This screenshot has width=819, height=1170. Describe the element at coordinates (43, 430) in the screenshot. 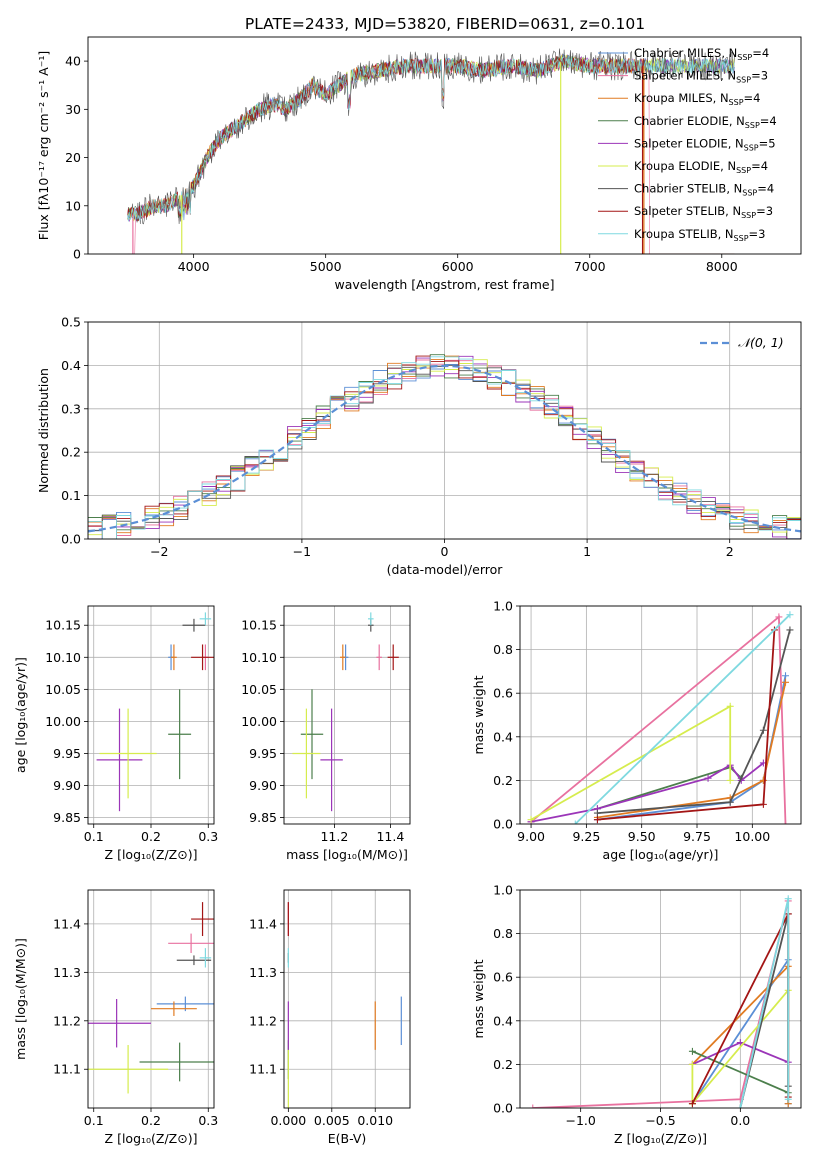

I see `residuals-ylabel: Normed distribution` at that location.